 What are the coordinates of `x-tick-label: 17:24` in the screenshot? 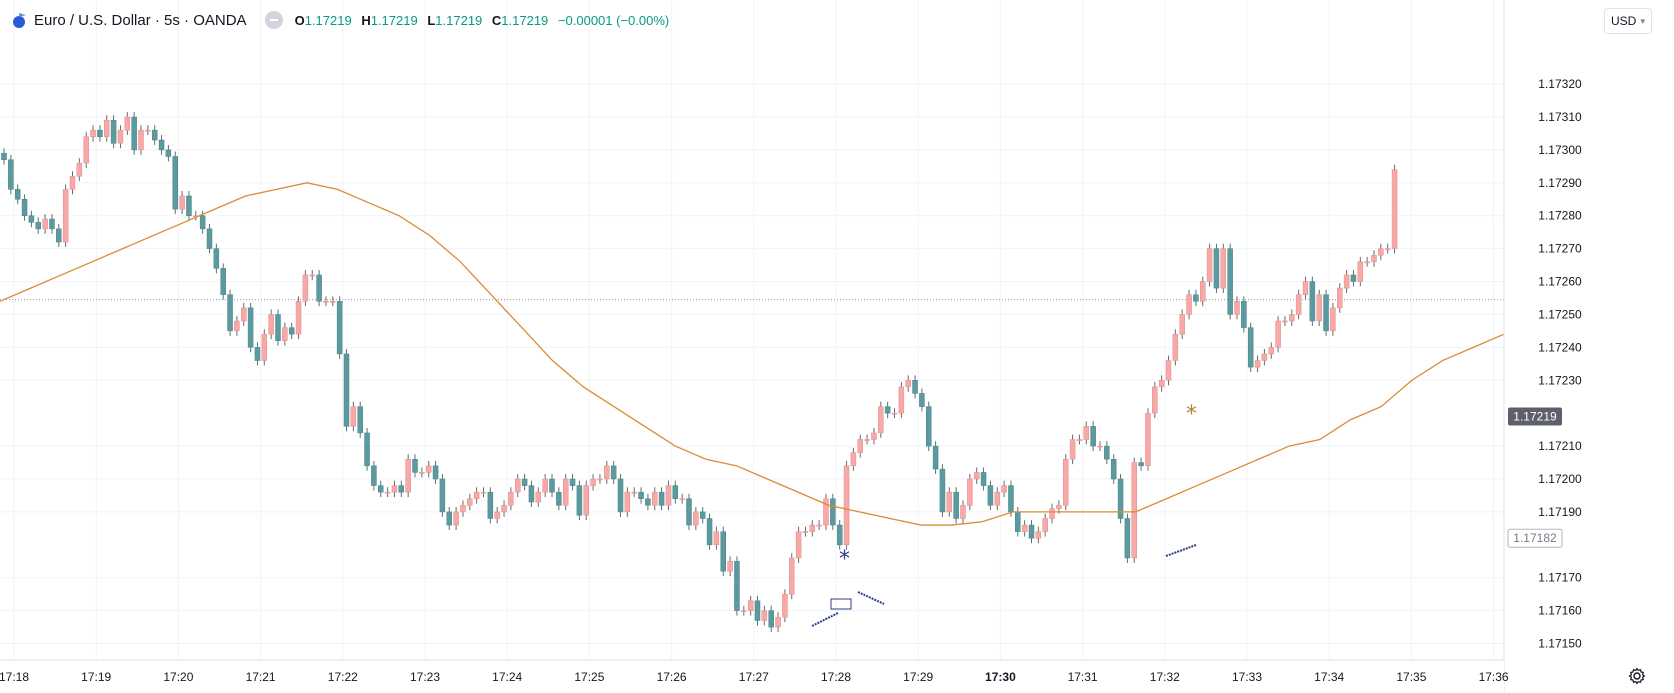 It's located at (507, 677).